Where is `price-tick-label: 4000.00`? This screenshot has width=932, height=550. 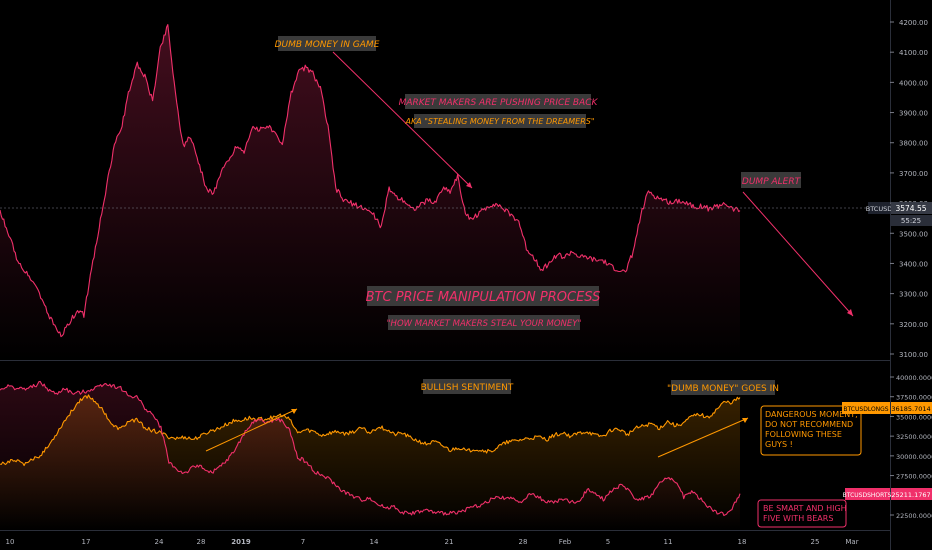 price-tick-label: 4000.00 is located at coordinates (913, 83).